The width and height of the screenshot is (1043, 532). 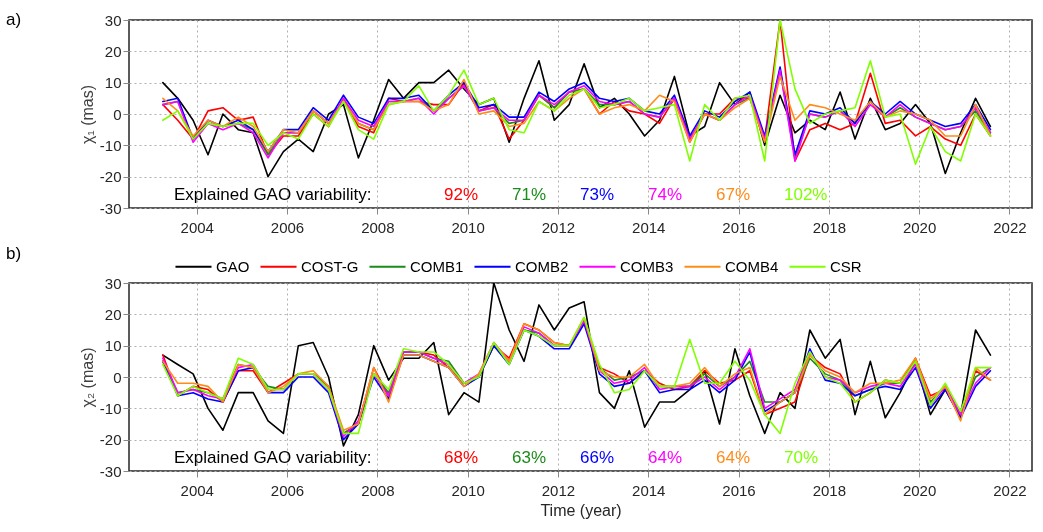 I want to click on y-axis-title: χ₂ (mas), so click(x=87, y=377).